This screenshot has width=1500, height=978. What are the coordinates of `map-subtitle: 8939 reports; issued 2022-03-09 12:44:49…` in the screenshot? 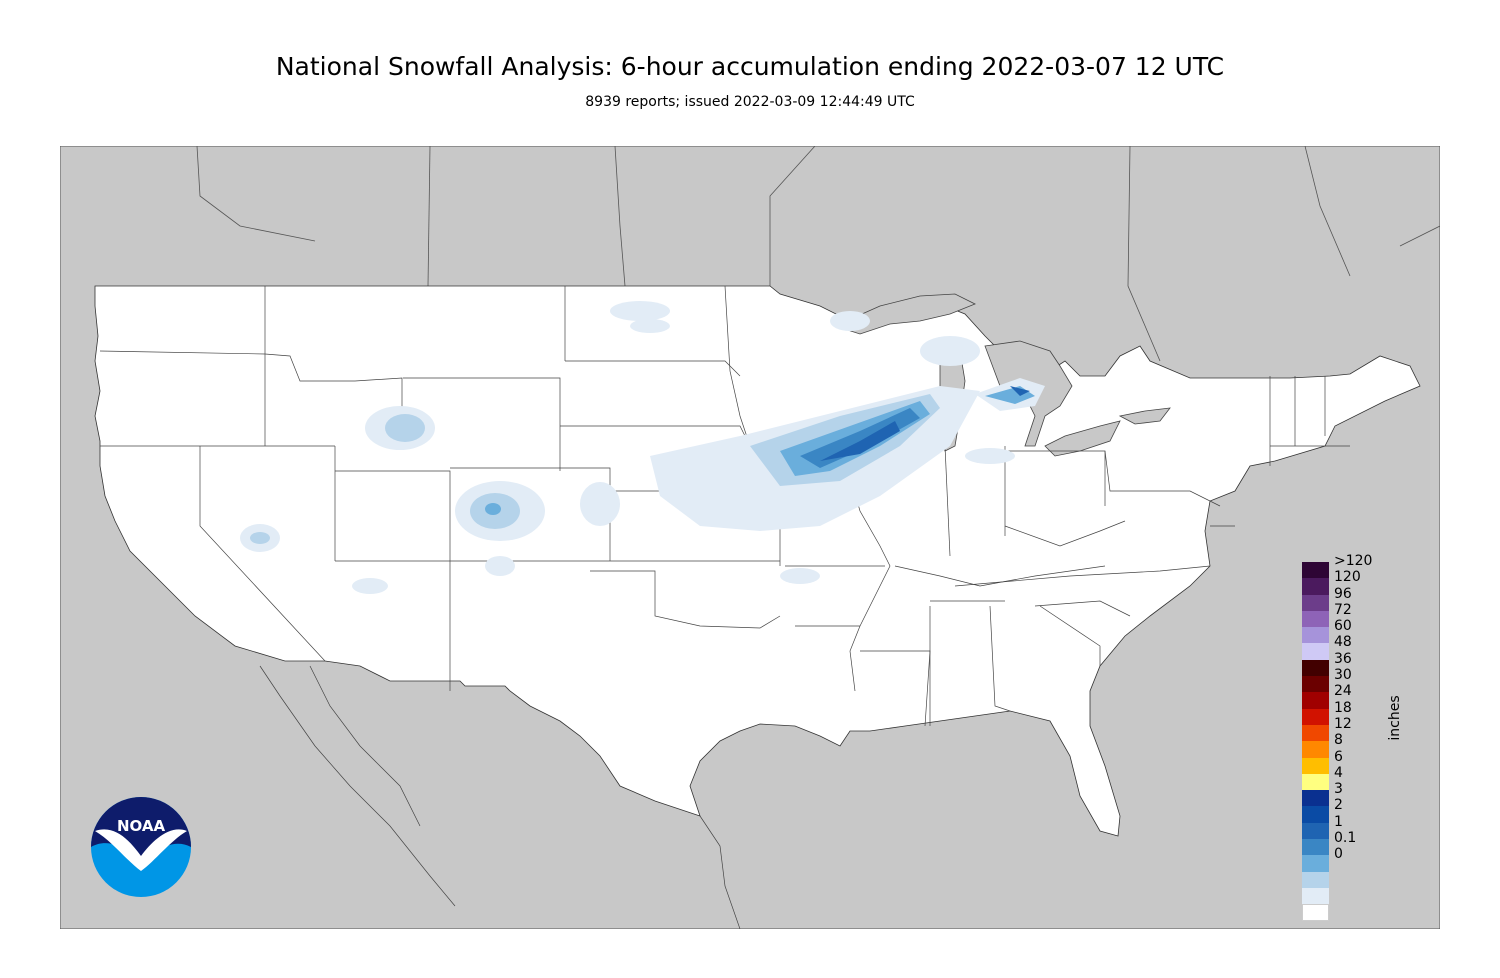 It's located at (750, 102).